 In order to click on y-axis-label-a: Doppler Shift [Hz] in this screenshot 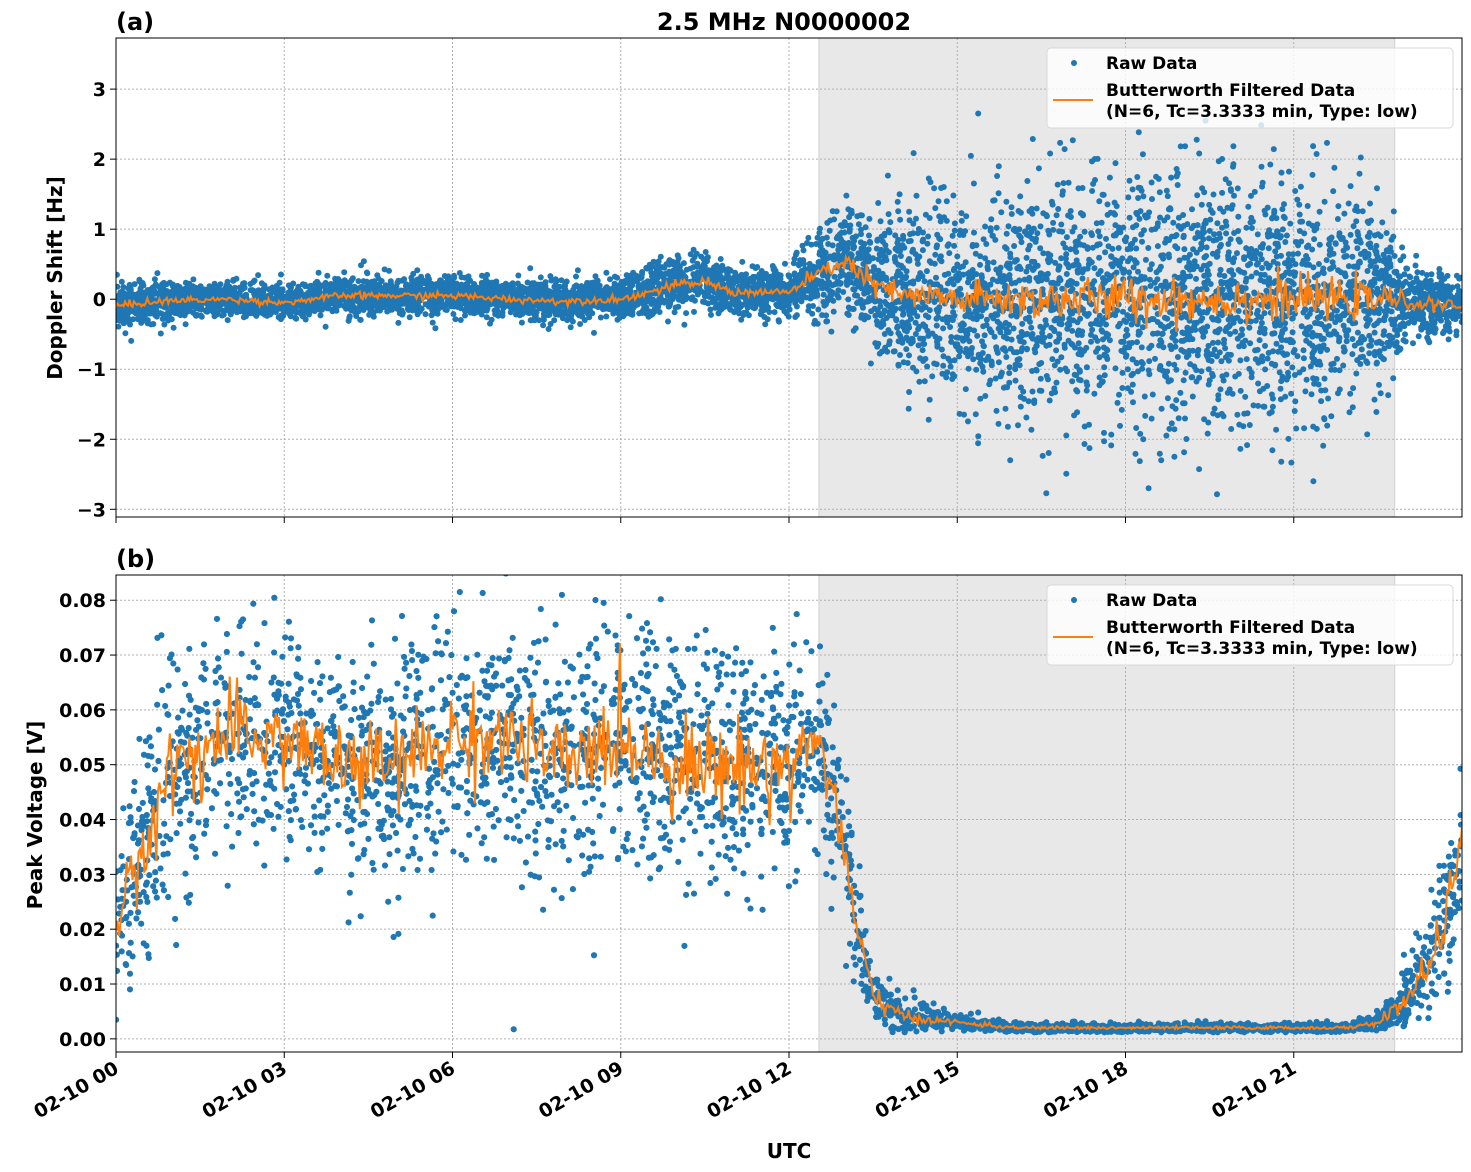, I will do `click(55, 278)`.